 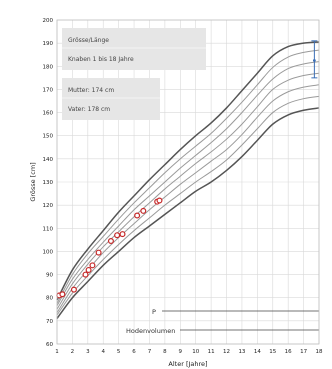 What do you see at coordinates (187, 364) in the screenshot?
I see `x-axis-label: Alter [Jahre]` at bounding box center [187, 364].